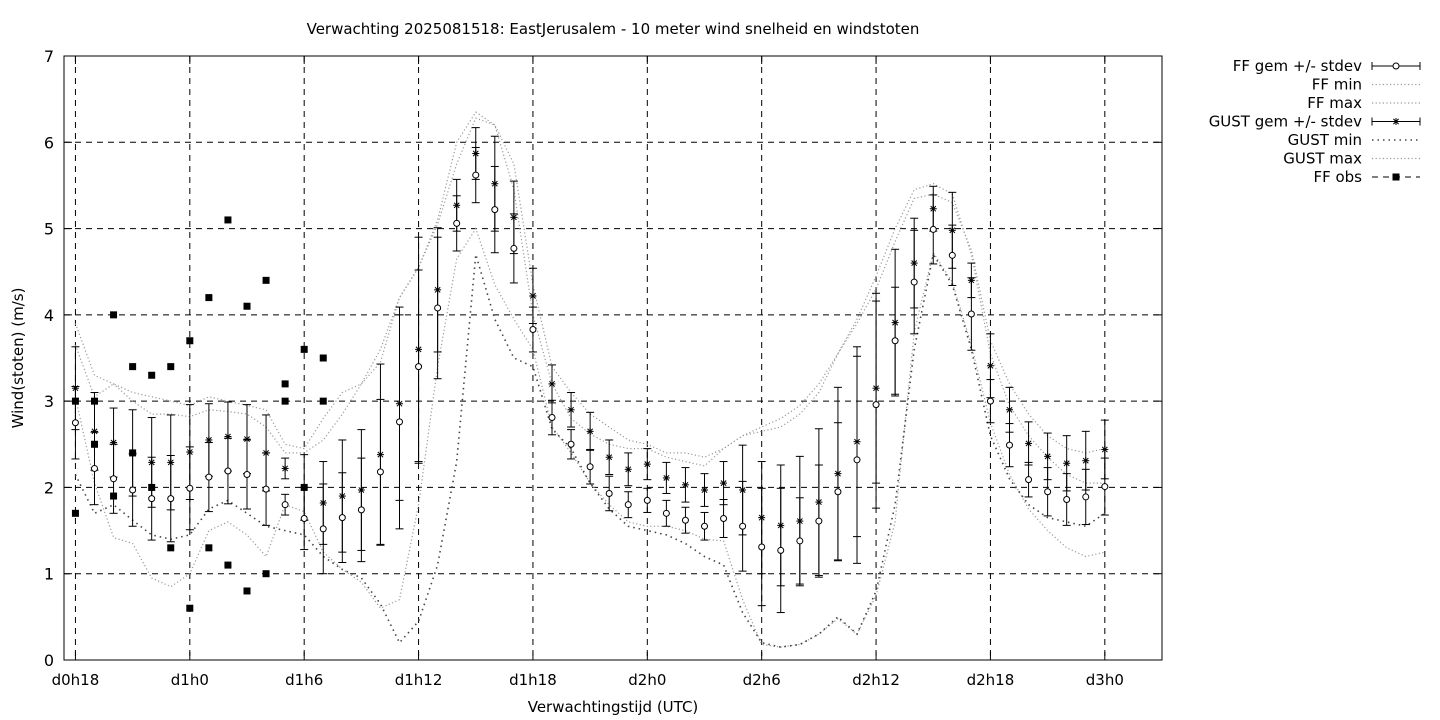 This screenshot has height=720, width=1440. I want to click on legend-swatch-marker, so click(1396, 66).